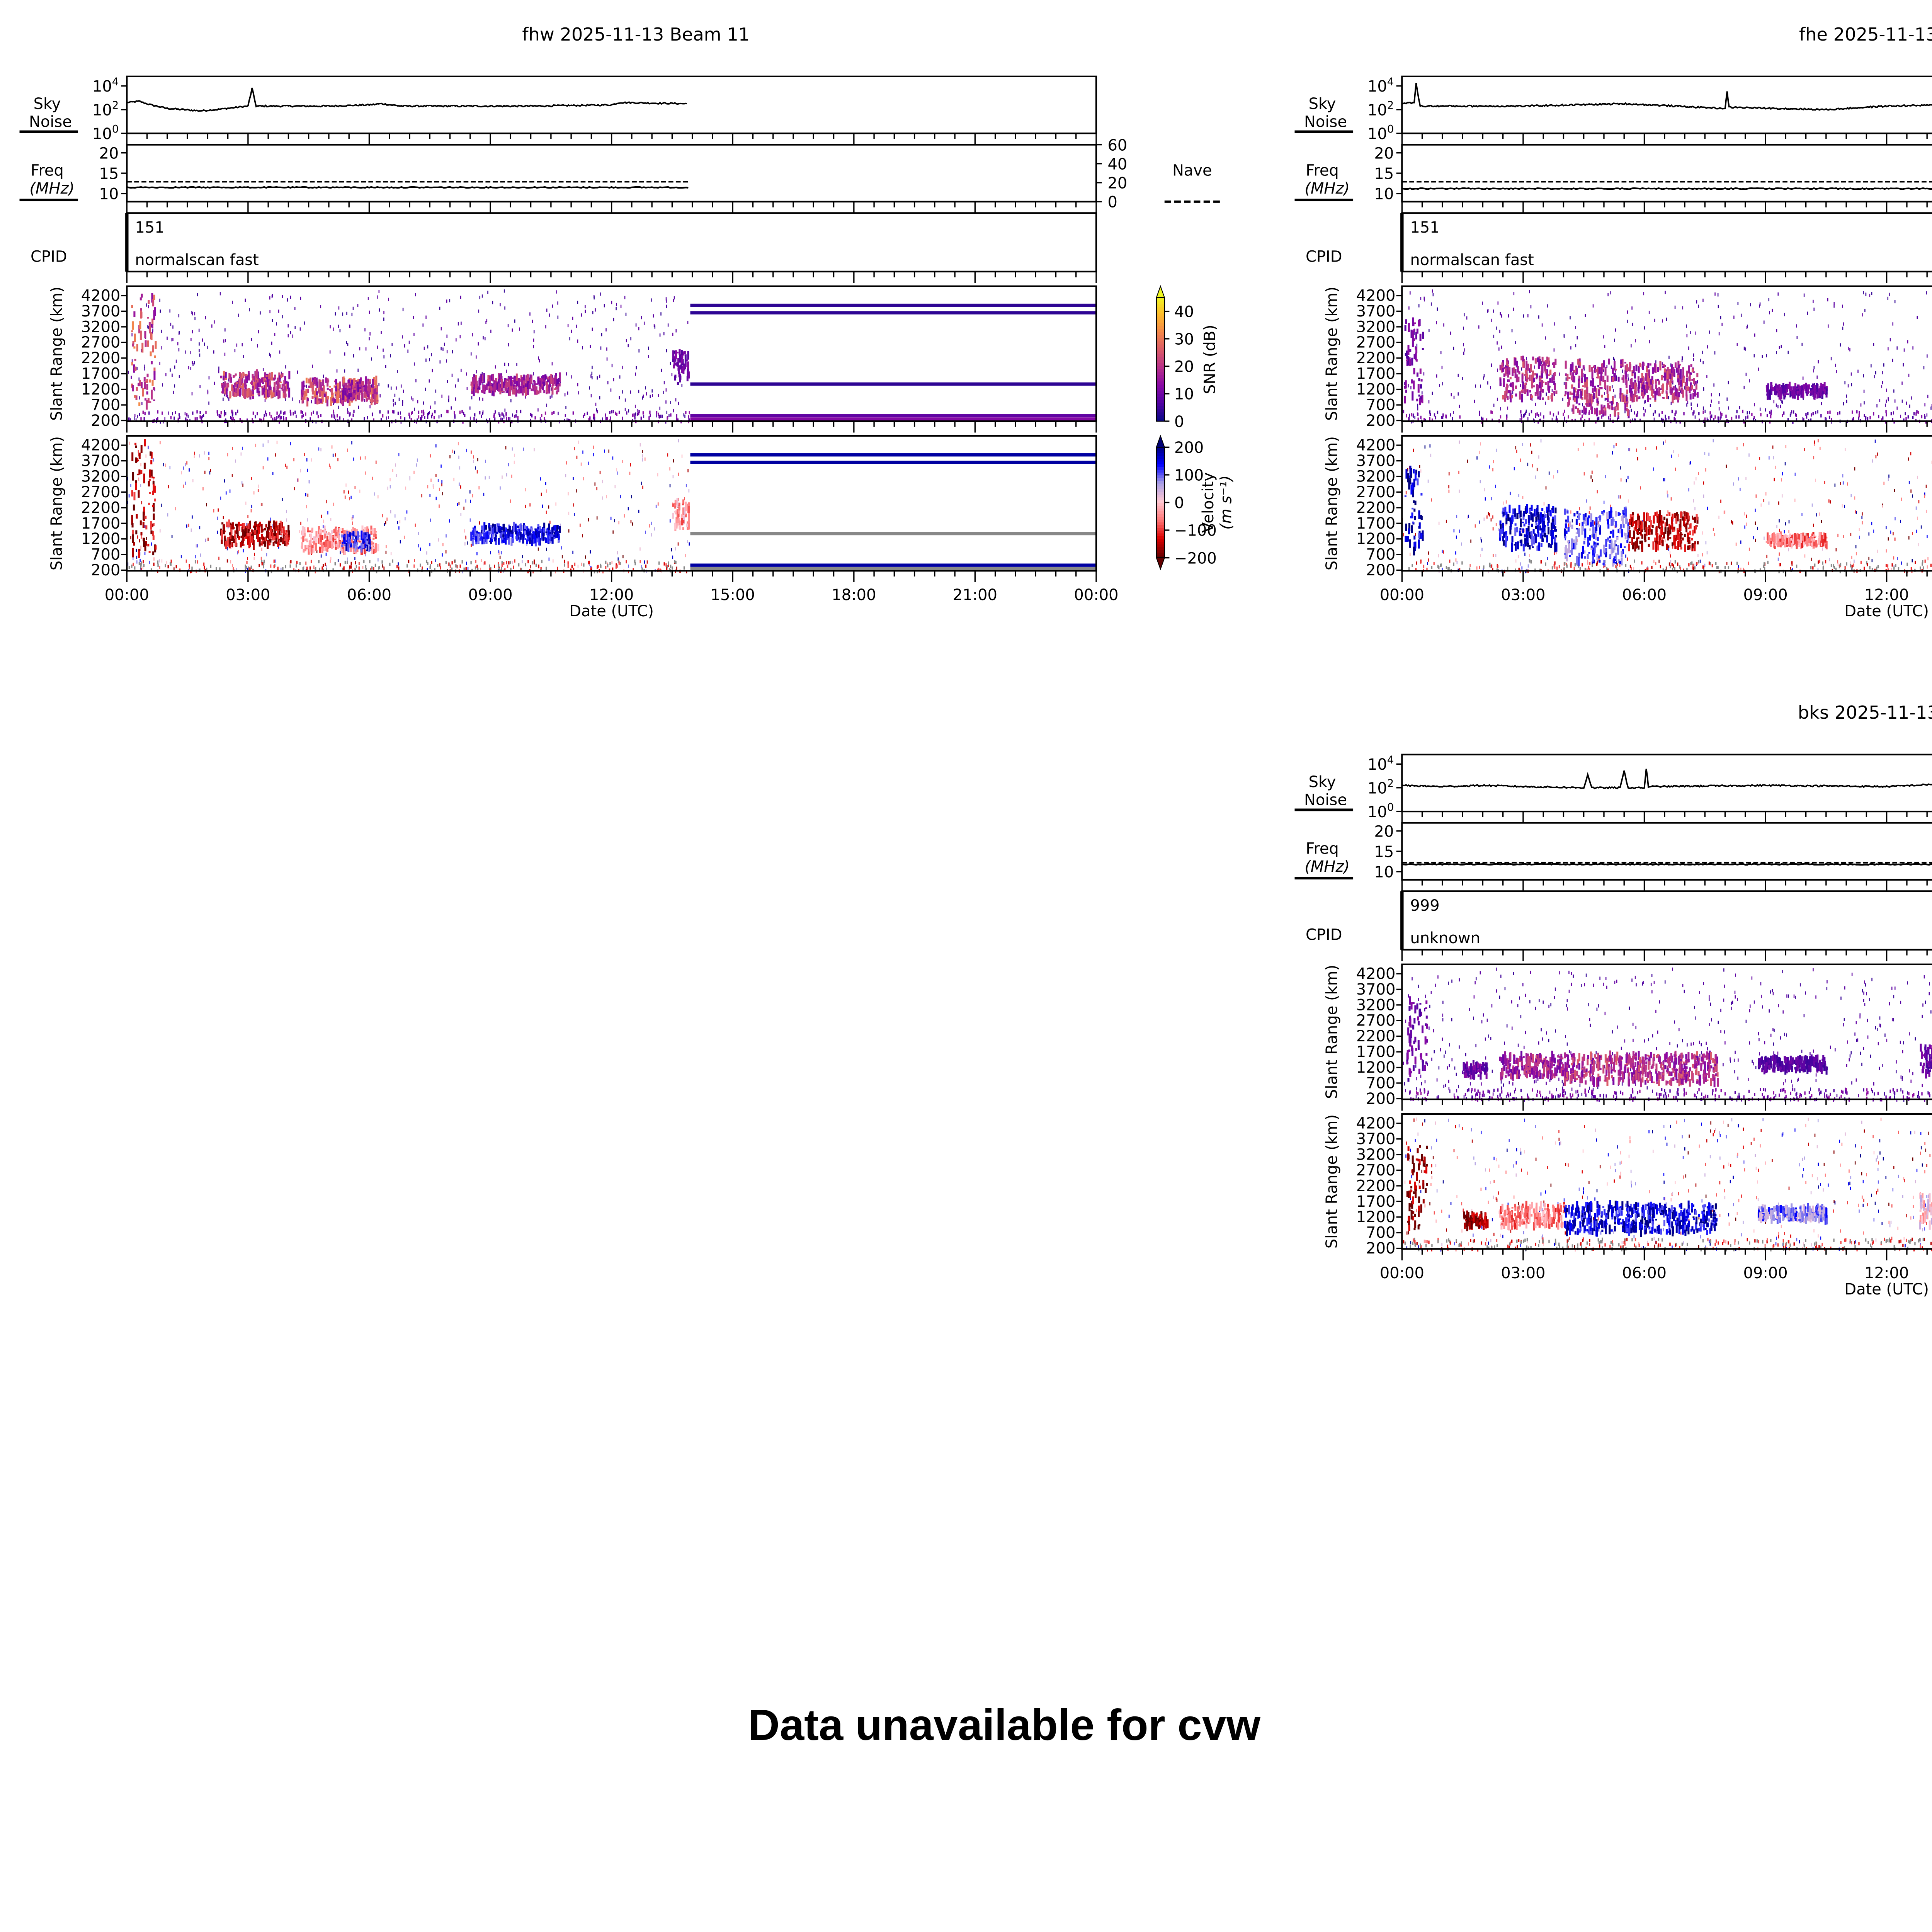 Image resolution: width=1932 pixels, height=1932 pixels. I want to click on post-data-line, so click(893, 565).